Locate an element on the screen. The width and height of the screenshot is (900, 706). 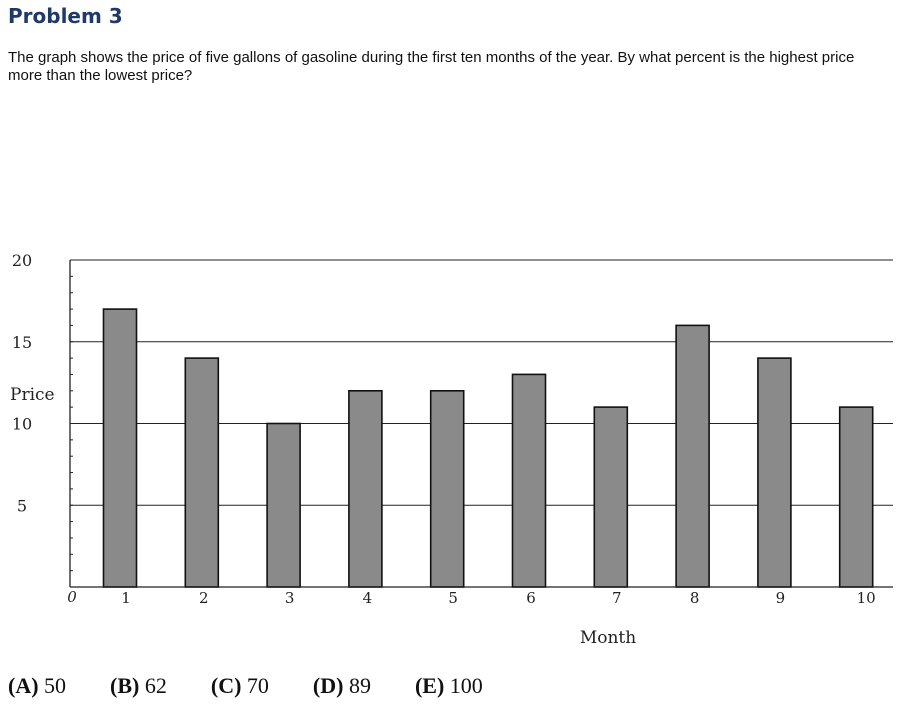
x-tick-label: 6 is located at coordinates (531, 598).